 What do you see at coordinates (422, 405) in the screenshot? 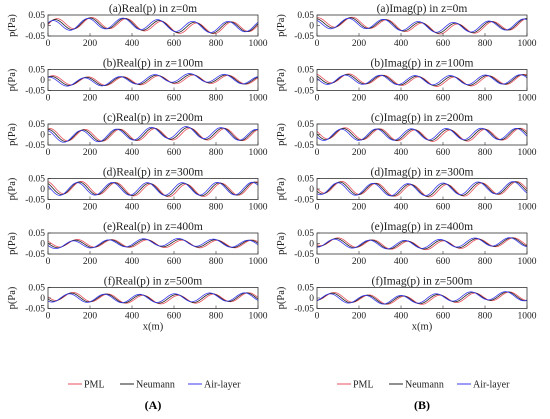
I see `panel-label: (B)` at bounding box center [422, 405].